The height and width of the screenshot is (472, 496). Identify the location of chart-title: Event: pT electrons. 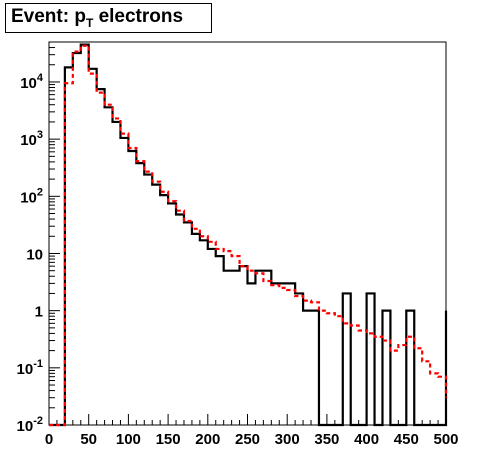
(108, 18).